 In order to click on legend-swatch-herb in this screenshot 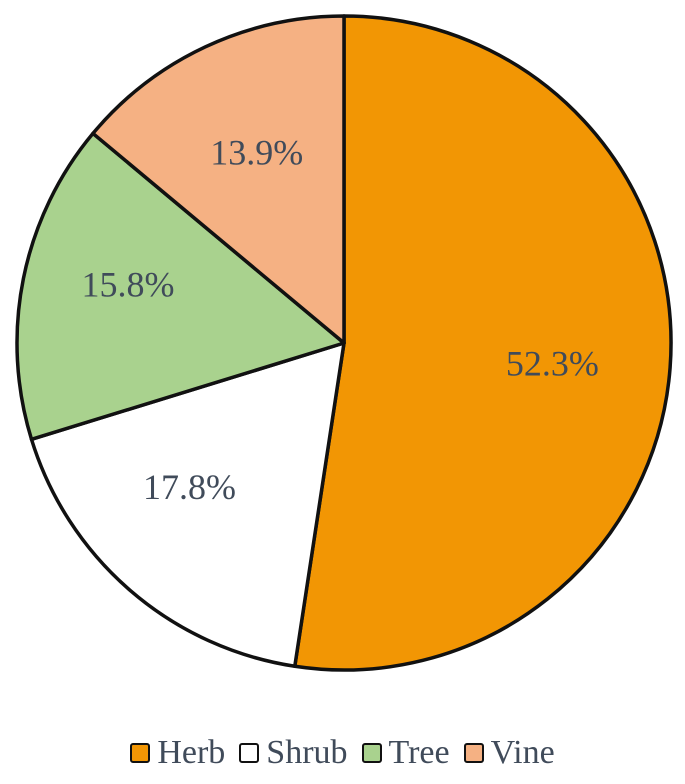, I will do `click(140, 753)`.